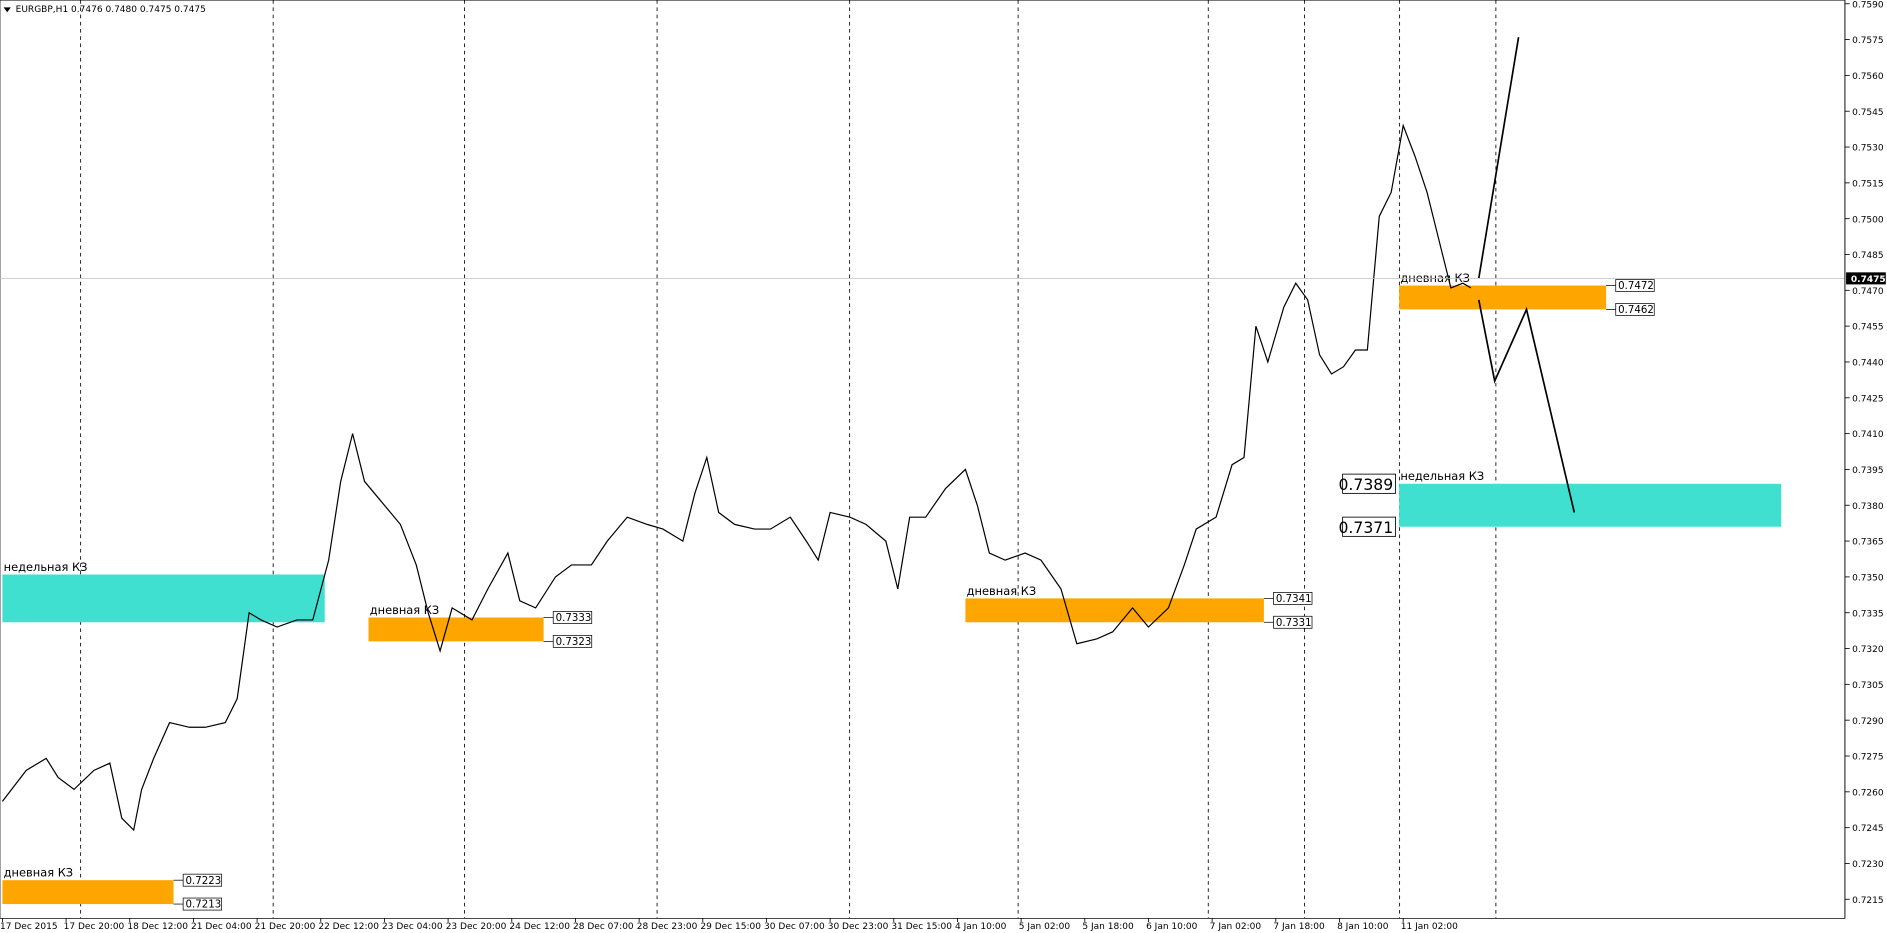  What do you see at coordinates (1868, 722) in the screenshot?
I see `y-tick-label: 0.7290` at bounding box center [1868, 722].